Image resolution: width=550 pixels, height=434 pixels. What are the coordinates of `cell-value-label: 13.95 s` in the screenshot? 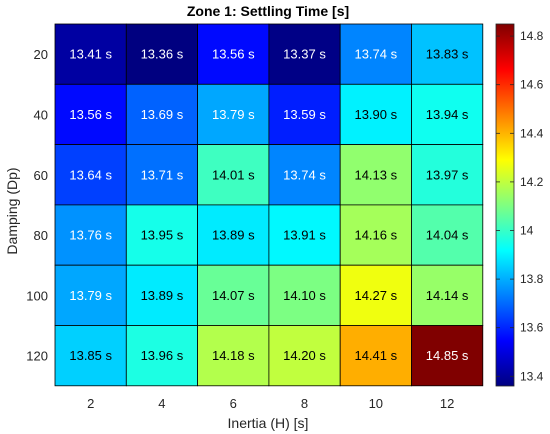 It's located at (162, 235).